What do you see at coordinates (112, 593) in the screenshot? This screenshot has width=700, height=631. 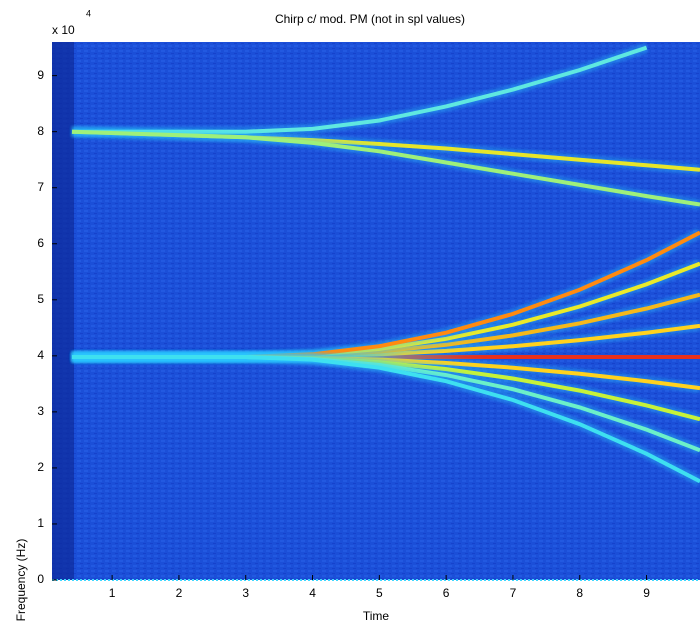 I see `x-tick-label: 1` at bounding box center [112, 593].